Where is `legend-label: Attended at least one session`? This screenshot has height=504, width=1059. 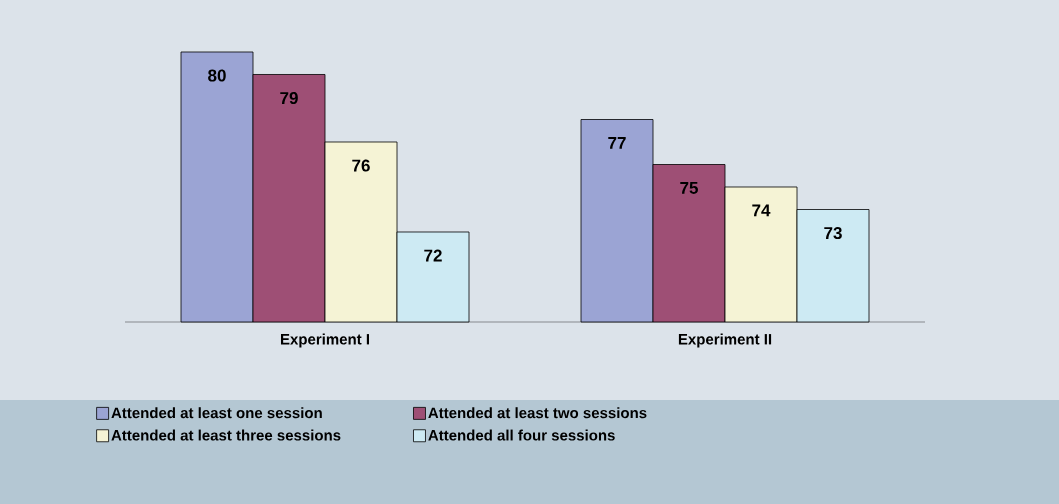 legend-label: Attended at least one session is located at coordinates (216, 413).